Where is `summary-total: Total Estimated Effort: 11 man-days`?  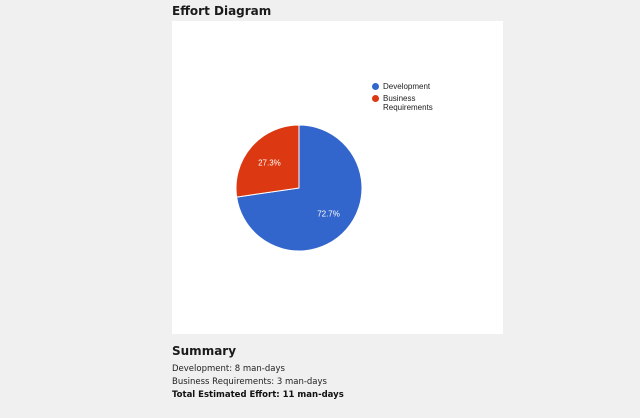 summary-total: Total Estimated Effort: 11 man-days is located at coordinates (258, 395).